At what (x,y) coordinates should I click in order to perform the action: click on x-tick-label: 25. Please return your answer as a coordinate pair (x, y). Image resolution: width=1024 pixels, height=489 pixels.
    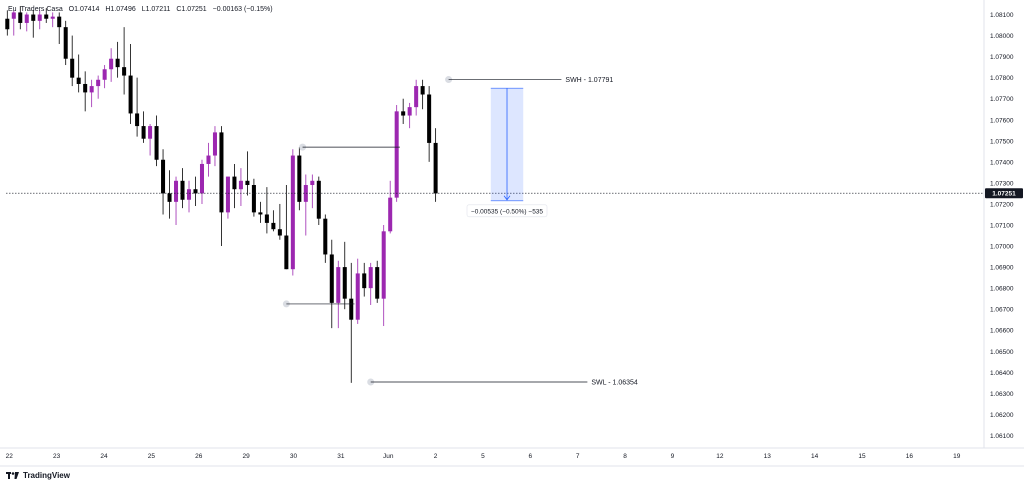
    Looking at the image, I should click on (152, 456).